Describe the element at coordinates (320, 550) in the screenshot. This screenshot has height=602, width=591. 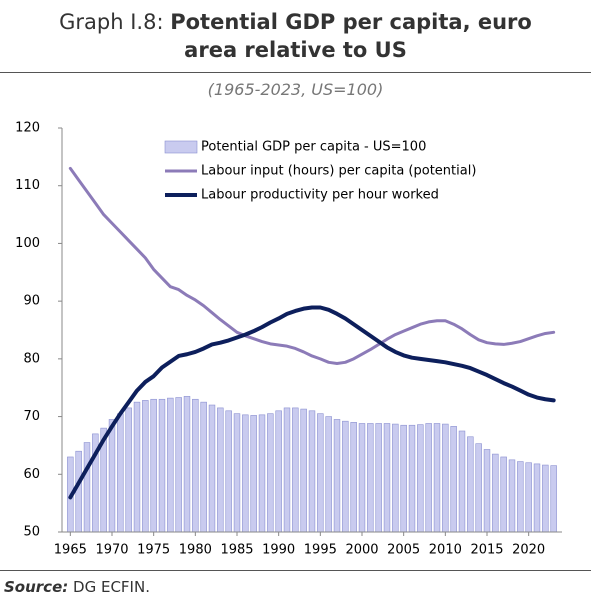
I see `x-tick-label: 1995` at that location.